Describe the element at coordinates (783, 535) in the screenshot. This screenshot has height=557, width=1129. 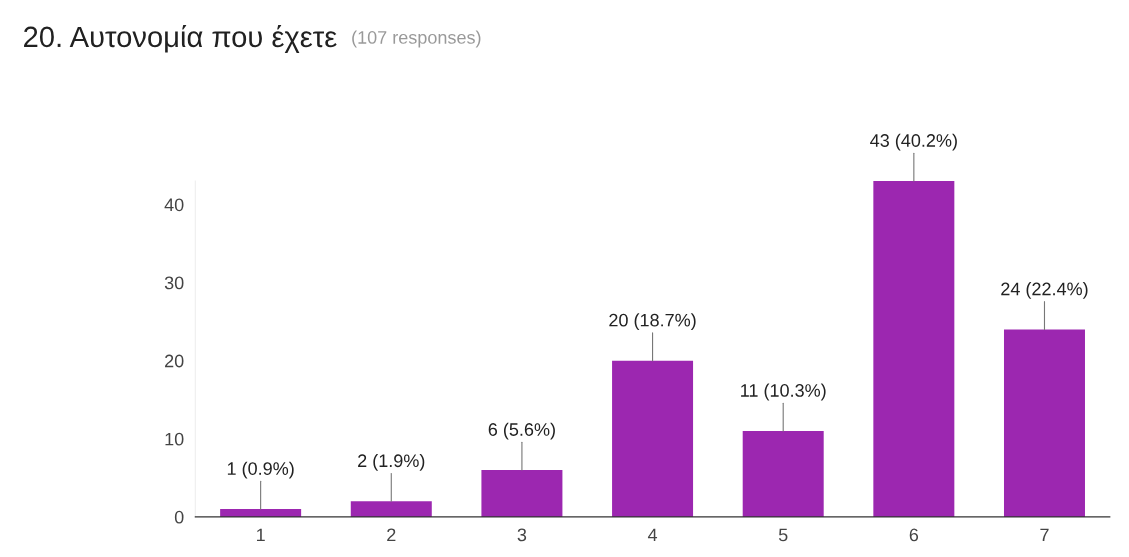
I see `x-tick-label: 5` at that location.